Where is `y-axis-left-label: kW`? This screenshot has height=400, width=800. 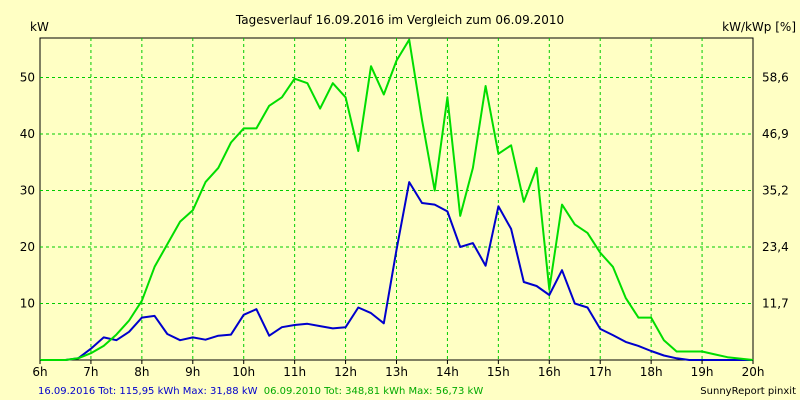
y-axis-left-label: kW is located at coordinates (39, 27).